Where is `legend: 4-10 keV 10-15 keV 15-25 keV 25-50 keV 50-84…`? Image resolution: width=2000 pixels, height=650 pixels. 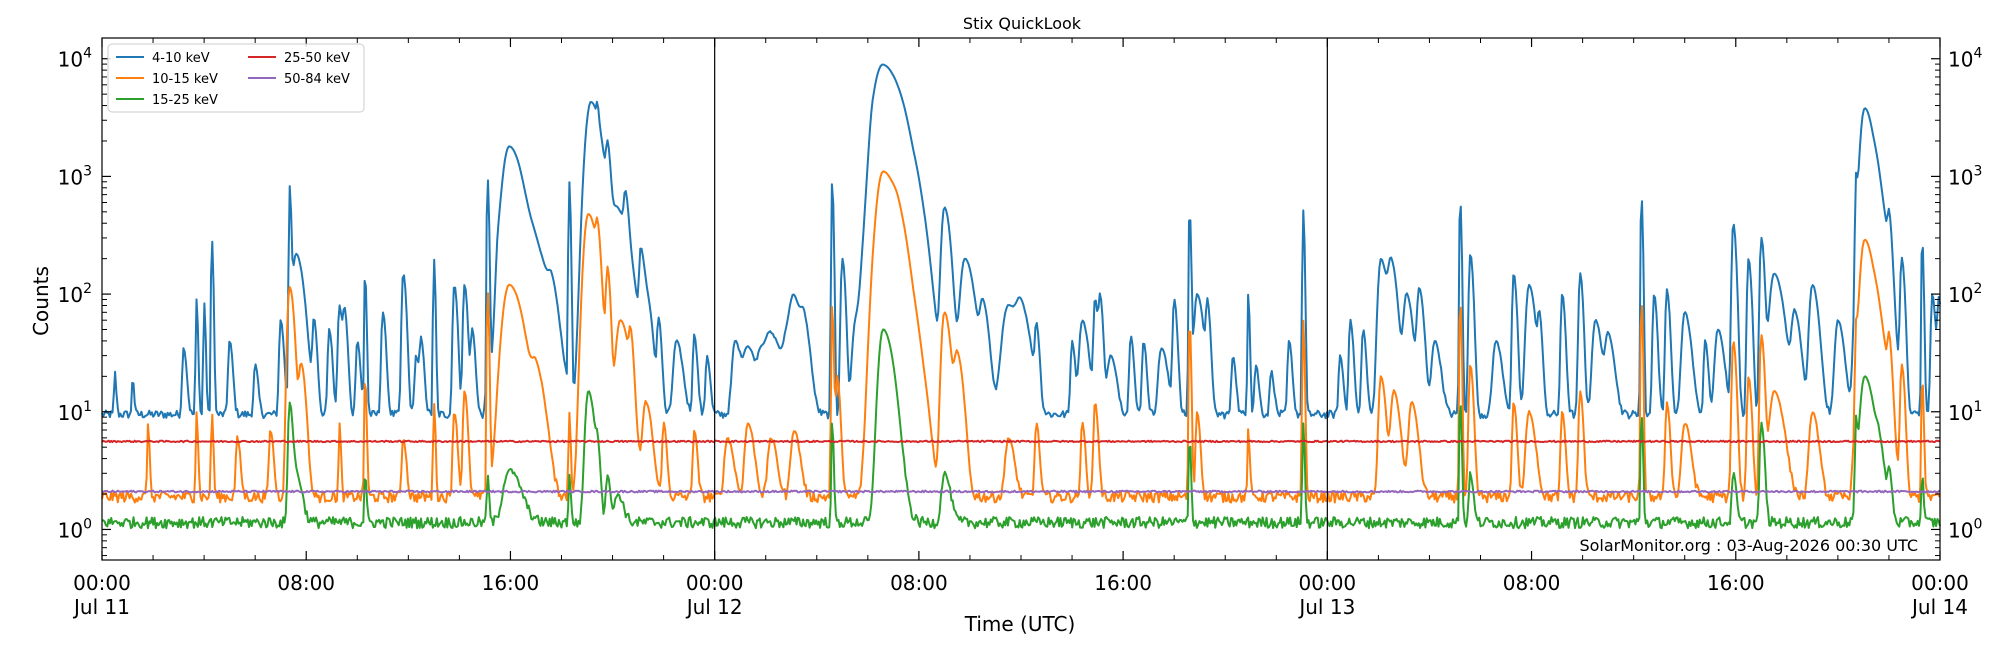
legend: 4-10 keV 10-15 keV 15-25 keV 25-50 keV 50-84… is located at coordinates (236, 78).